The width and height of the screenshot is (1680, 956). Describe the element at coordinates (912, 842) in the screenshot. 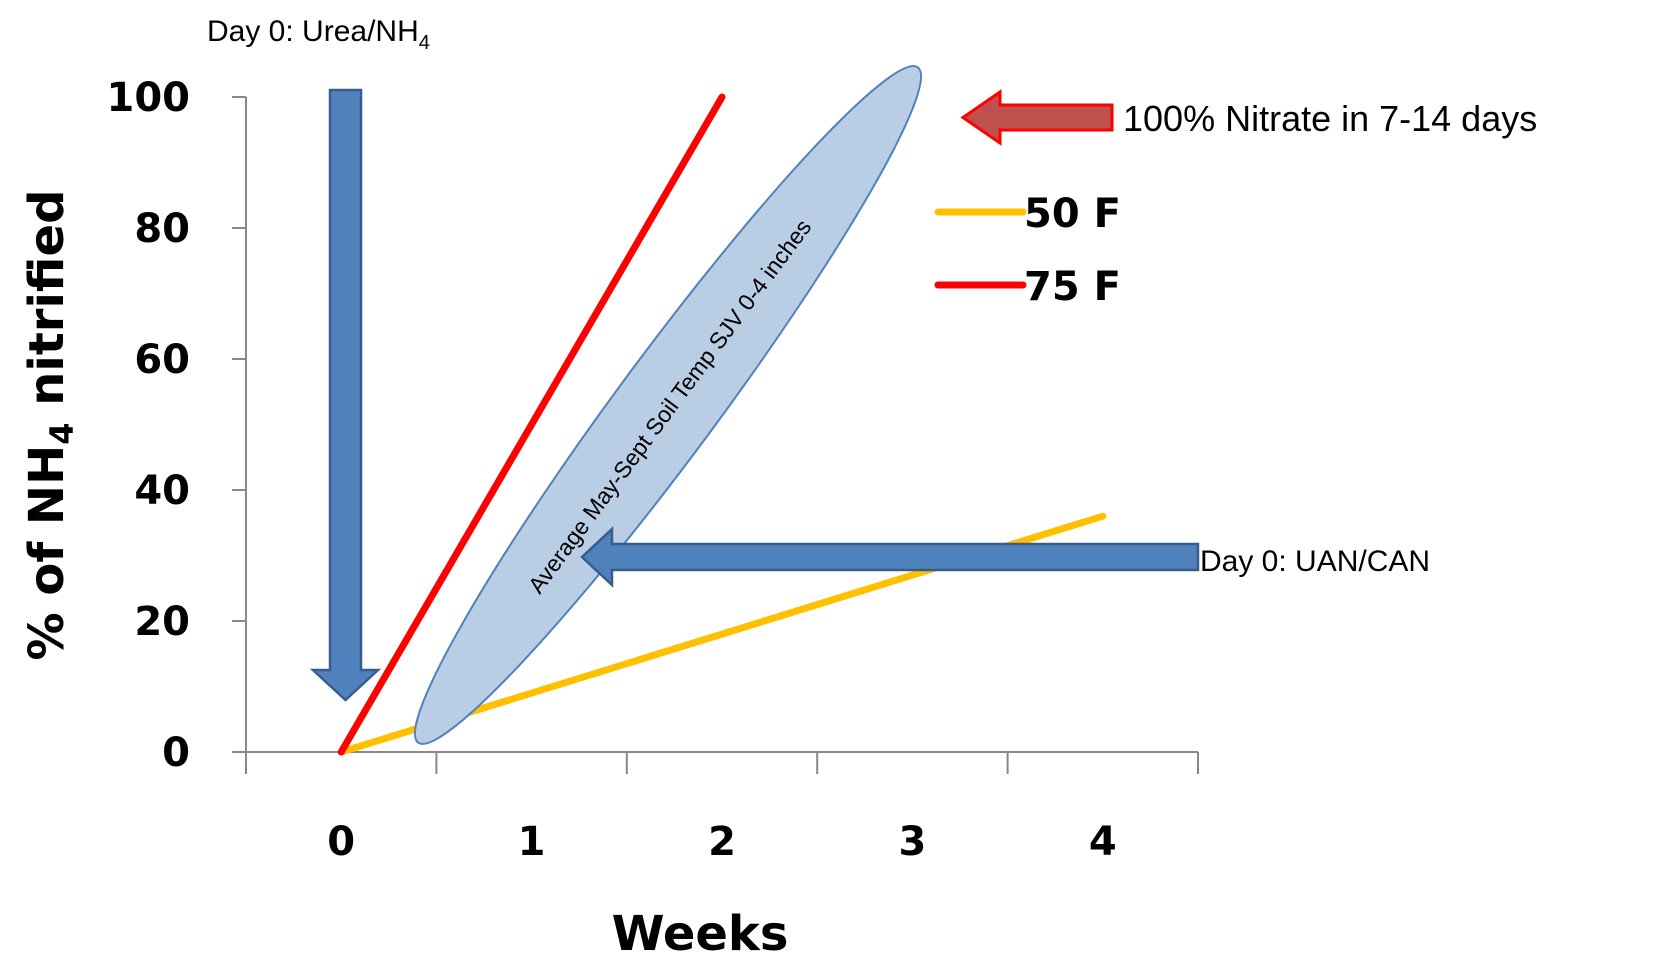

I see `x-tick-label: 3` at that location.